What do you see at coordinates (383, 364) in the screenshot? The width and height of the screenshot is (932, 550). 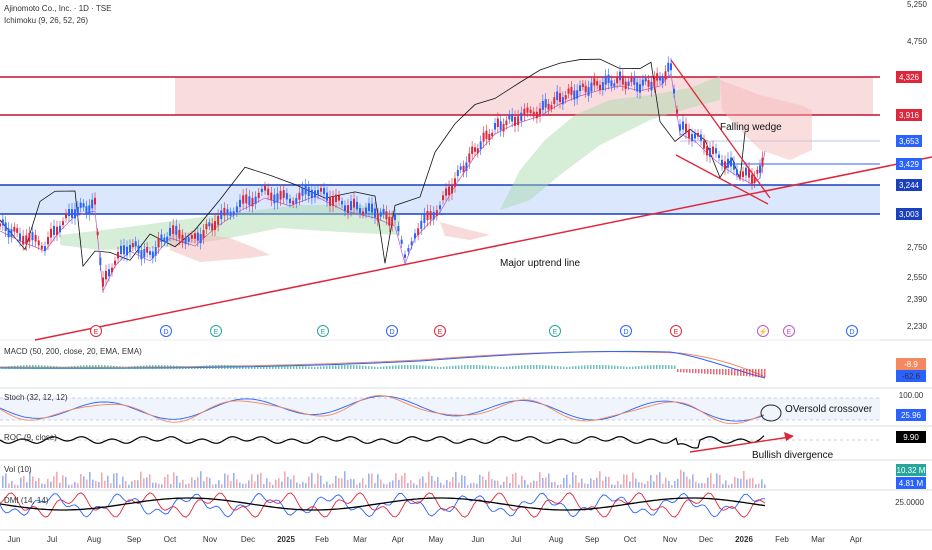 I see `macd-line` at bounding box center [383, 364].